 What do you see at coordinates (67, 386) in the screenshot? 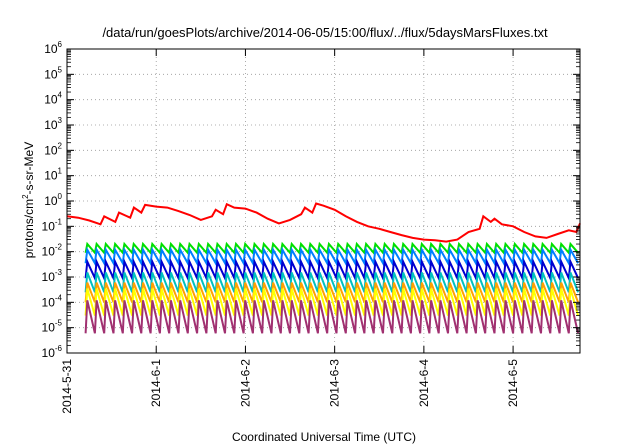
I see `x-tick-label: 2014-5-31` at bounding box center [67, 386].